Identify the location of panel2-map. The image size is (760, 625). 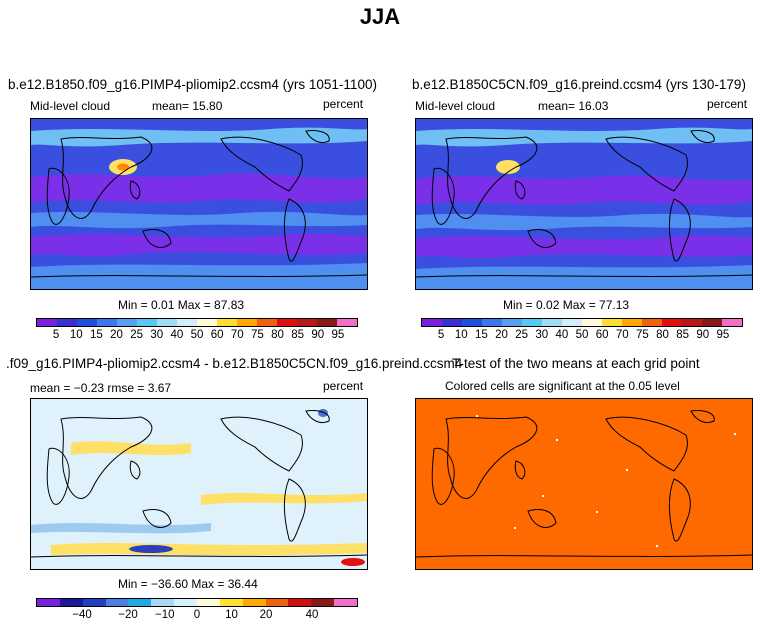
(584, 204).